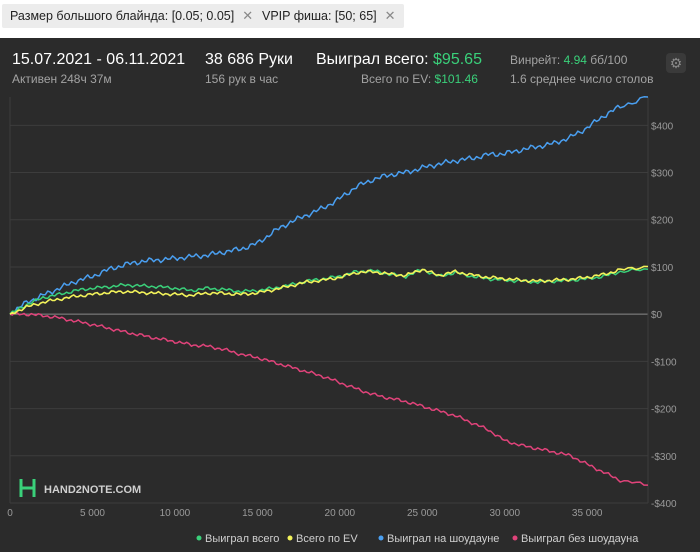 The image size is (700, 552). What do you see at coordinates (27, 488) in the screenshot?
I see `logo-mark-icon` at bounding box center [27, 488].